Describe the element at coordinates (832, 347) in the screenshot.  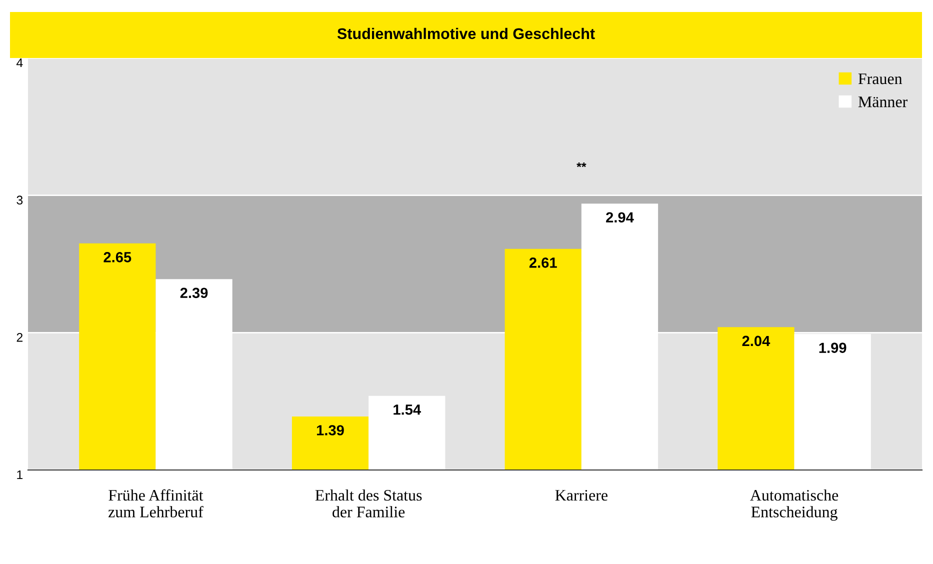
I see `data-label: 1.99` at that location.